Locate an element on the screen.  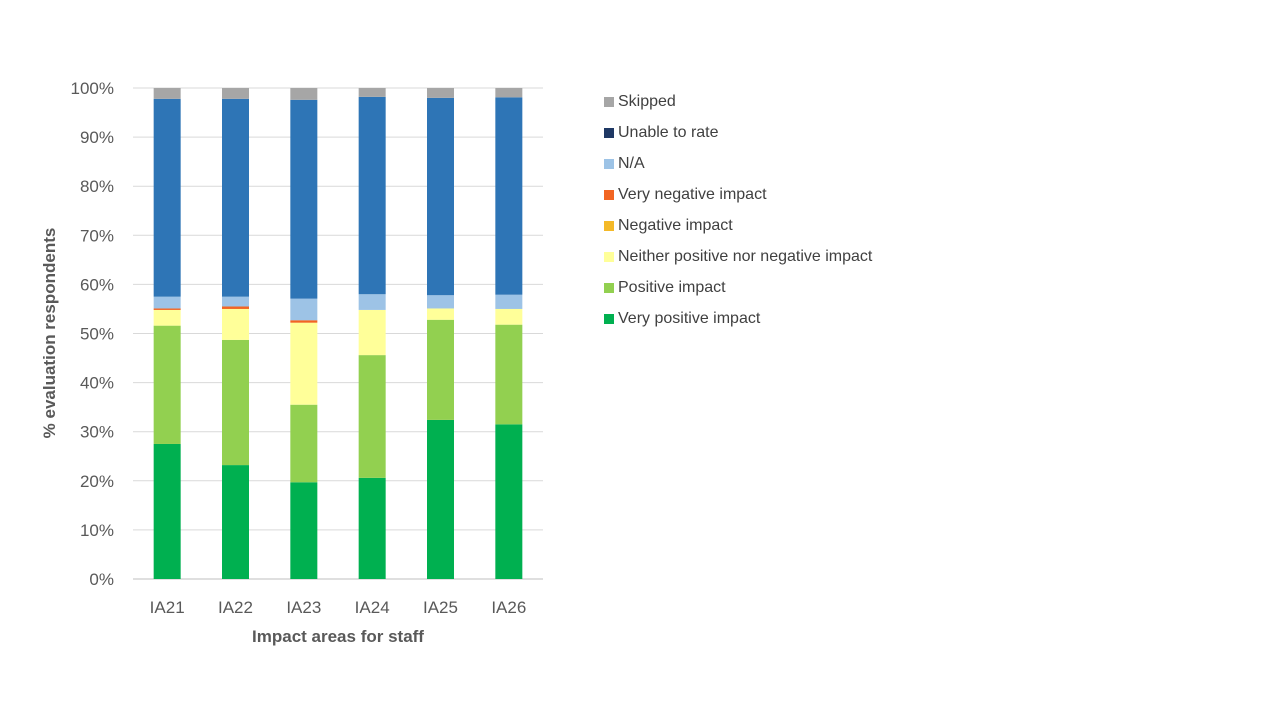
legend-label: Very negative impact is located at coordinates (692, 194).